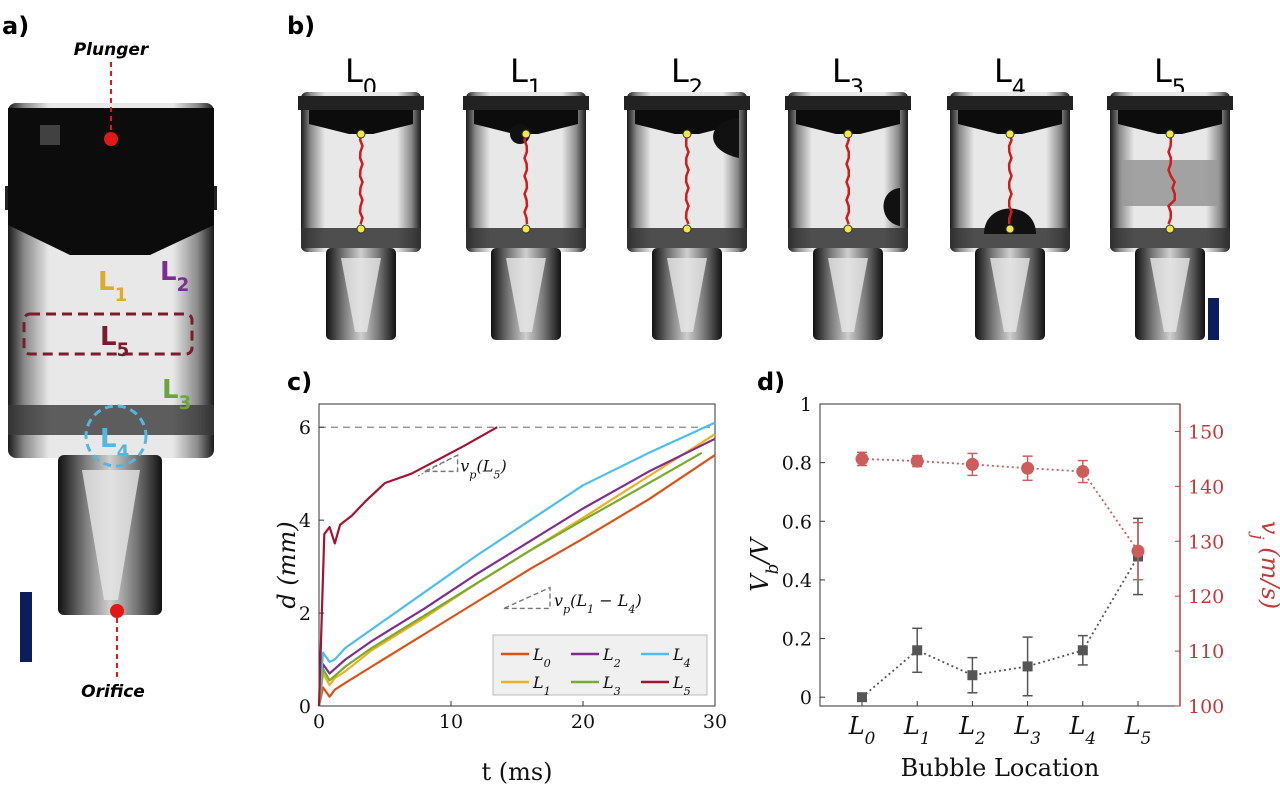 The width and height of the screenshot is (1280, 791). Describe the element at coordinates (114, 443) in the screenshot. I see `bubble-label-L4: L4` at that location.